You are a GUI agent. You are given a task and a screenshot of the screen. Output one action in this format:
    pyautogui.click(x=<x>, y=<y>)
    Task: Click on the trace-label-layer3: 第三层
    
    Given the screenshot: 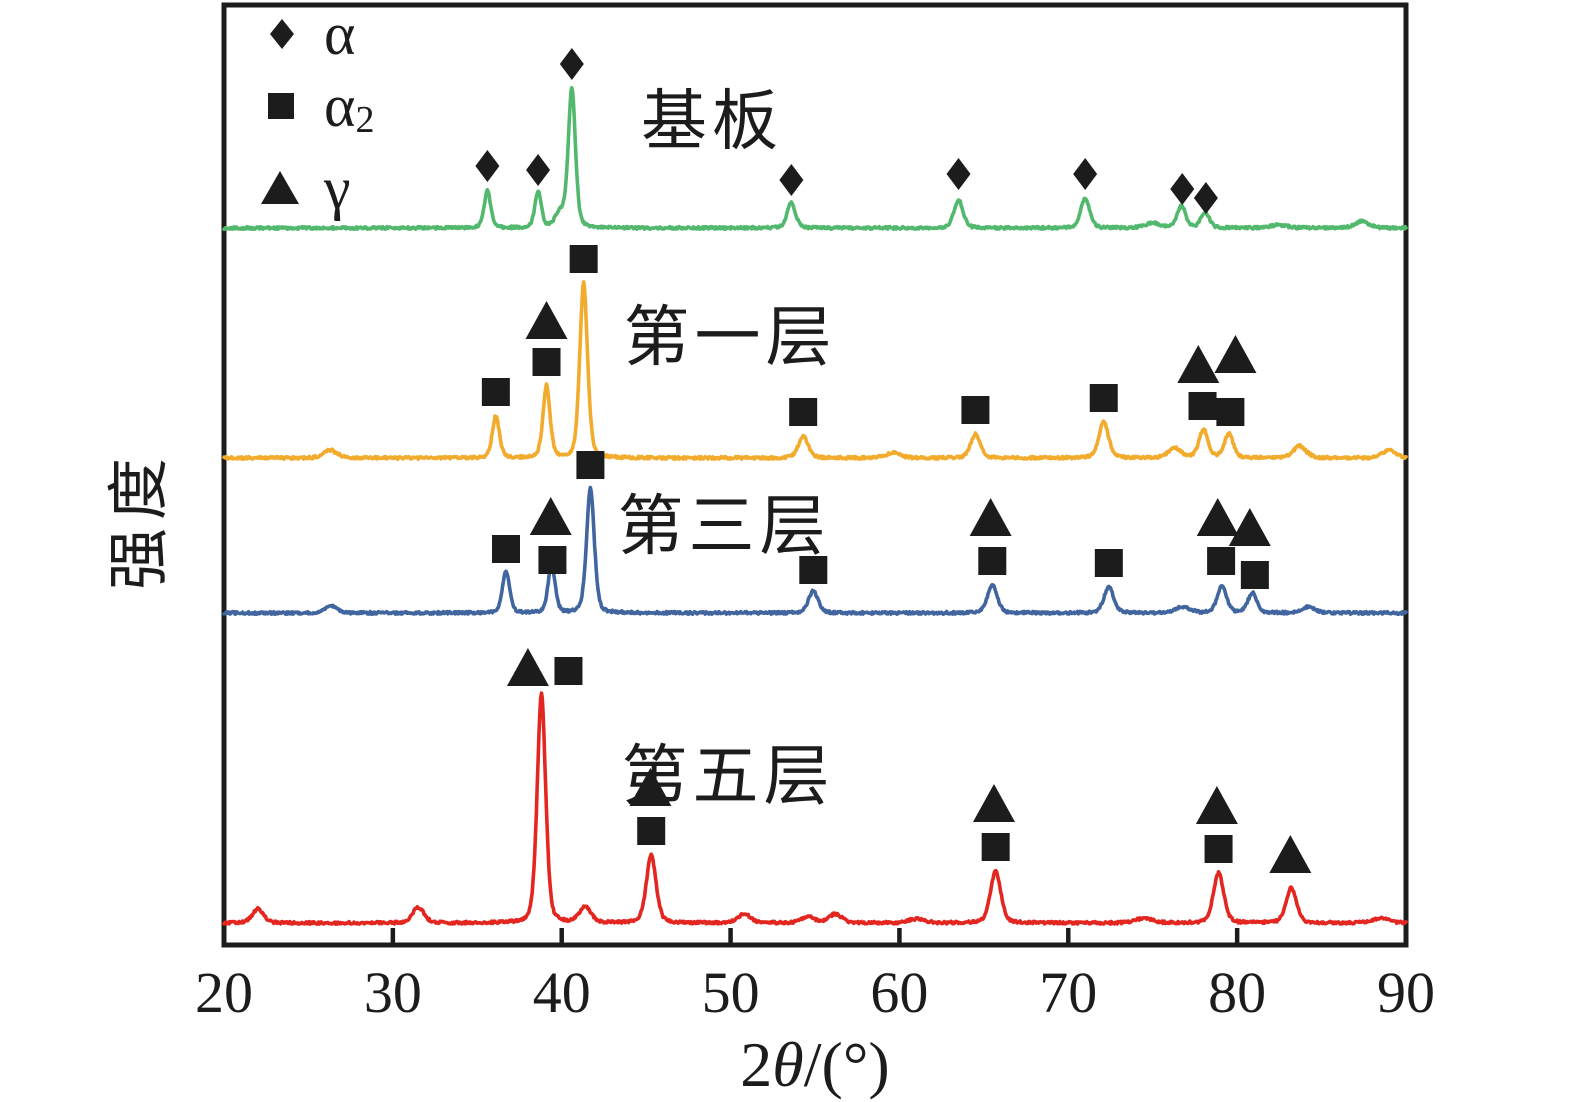 What is the action you would take?
    pyautogui.click(x=724, y=527)
    